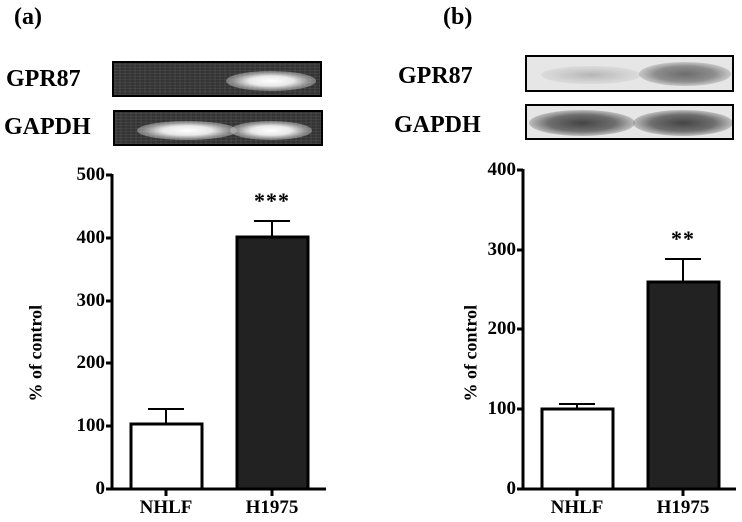 Image resolution: width=742 pixels, height=522 pixels. Describe the element at coordinates (91, 362) in the screenshot. I see `panel-a-ytick-200: 200` at that location.